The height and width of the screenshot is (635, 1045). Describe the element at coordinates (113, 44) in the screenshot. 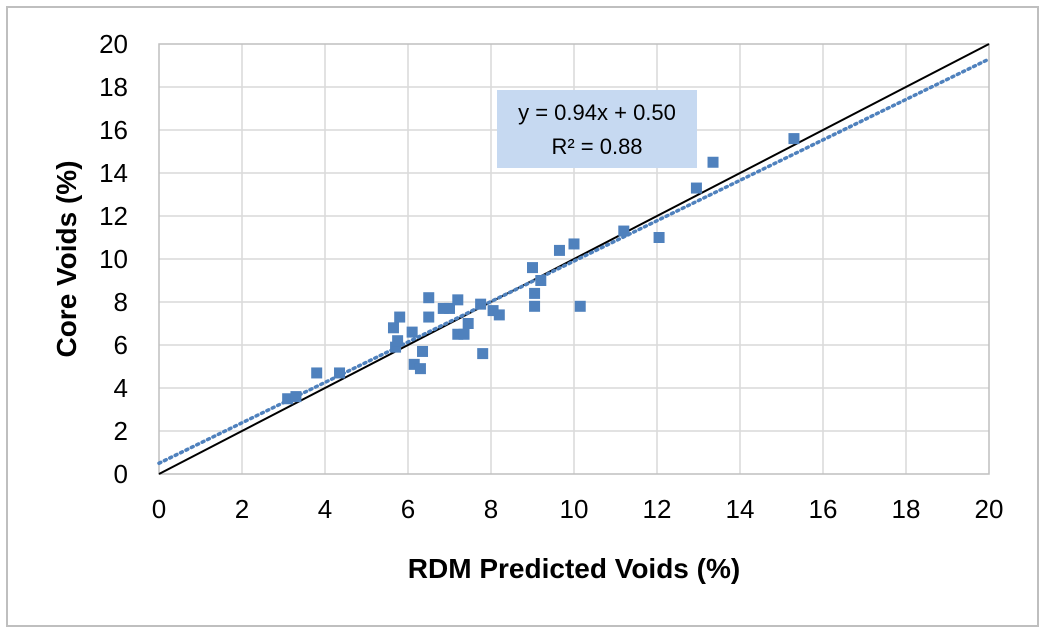

I see `y-tick-label: 20` at that location.